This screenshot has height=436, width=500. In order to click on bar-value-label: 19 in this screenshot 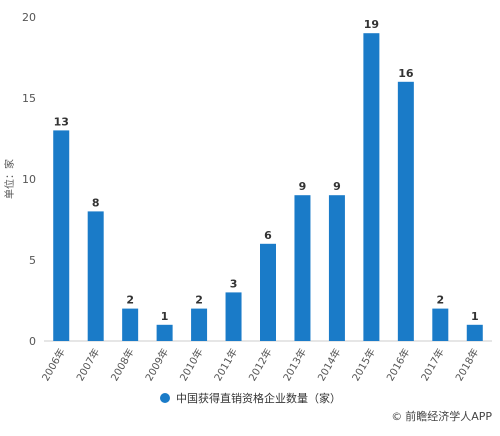, I will do `click(371, 24)`.